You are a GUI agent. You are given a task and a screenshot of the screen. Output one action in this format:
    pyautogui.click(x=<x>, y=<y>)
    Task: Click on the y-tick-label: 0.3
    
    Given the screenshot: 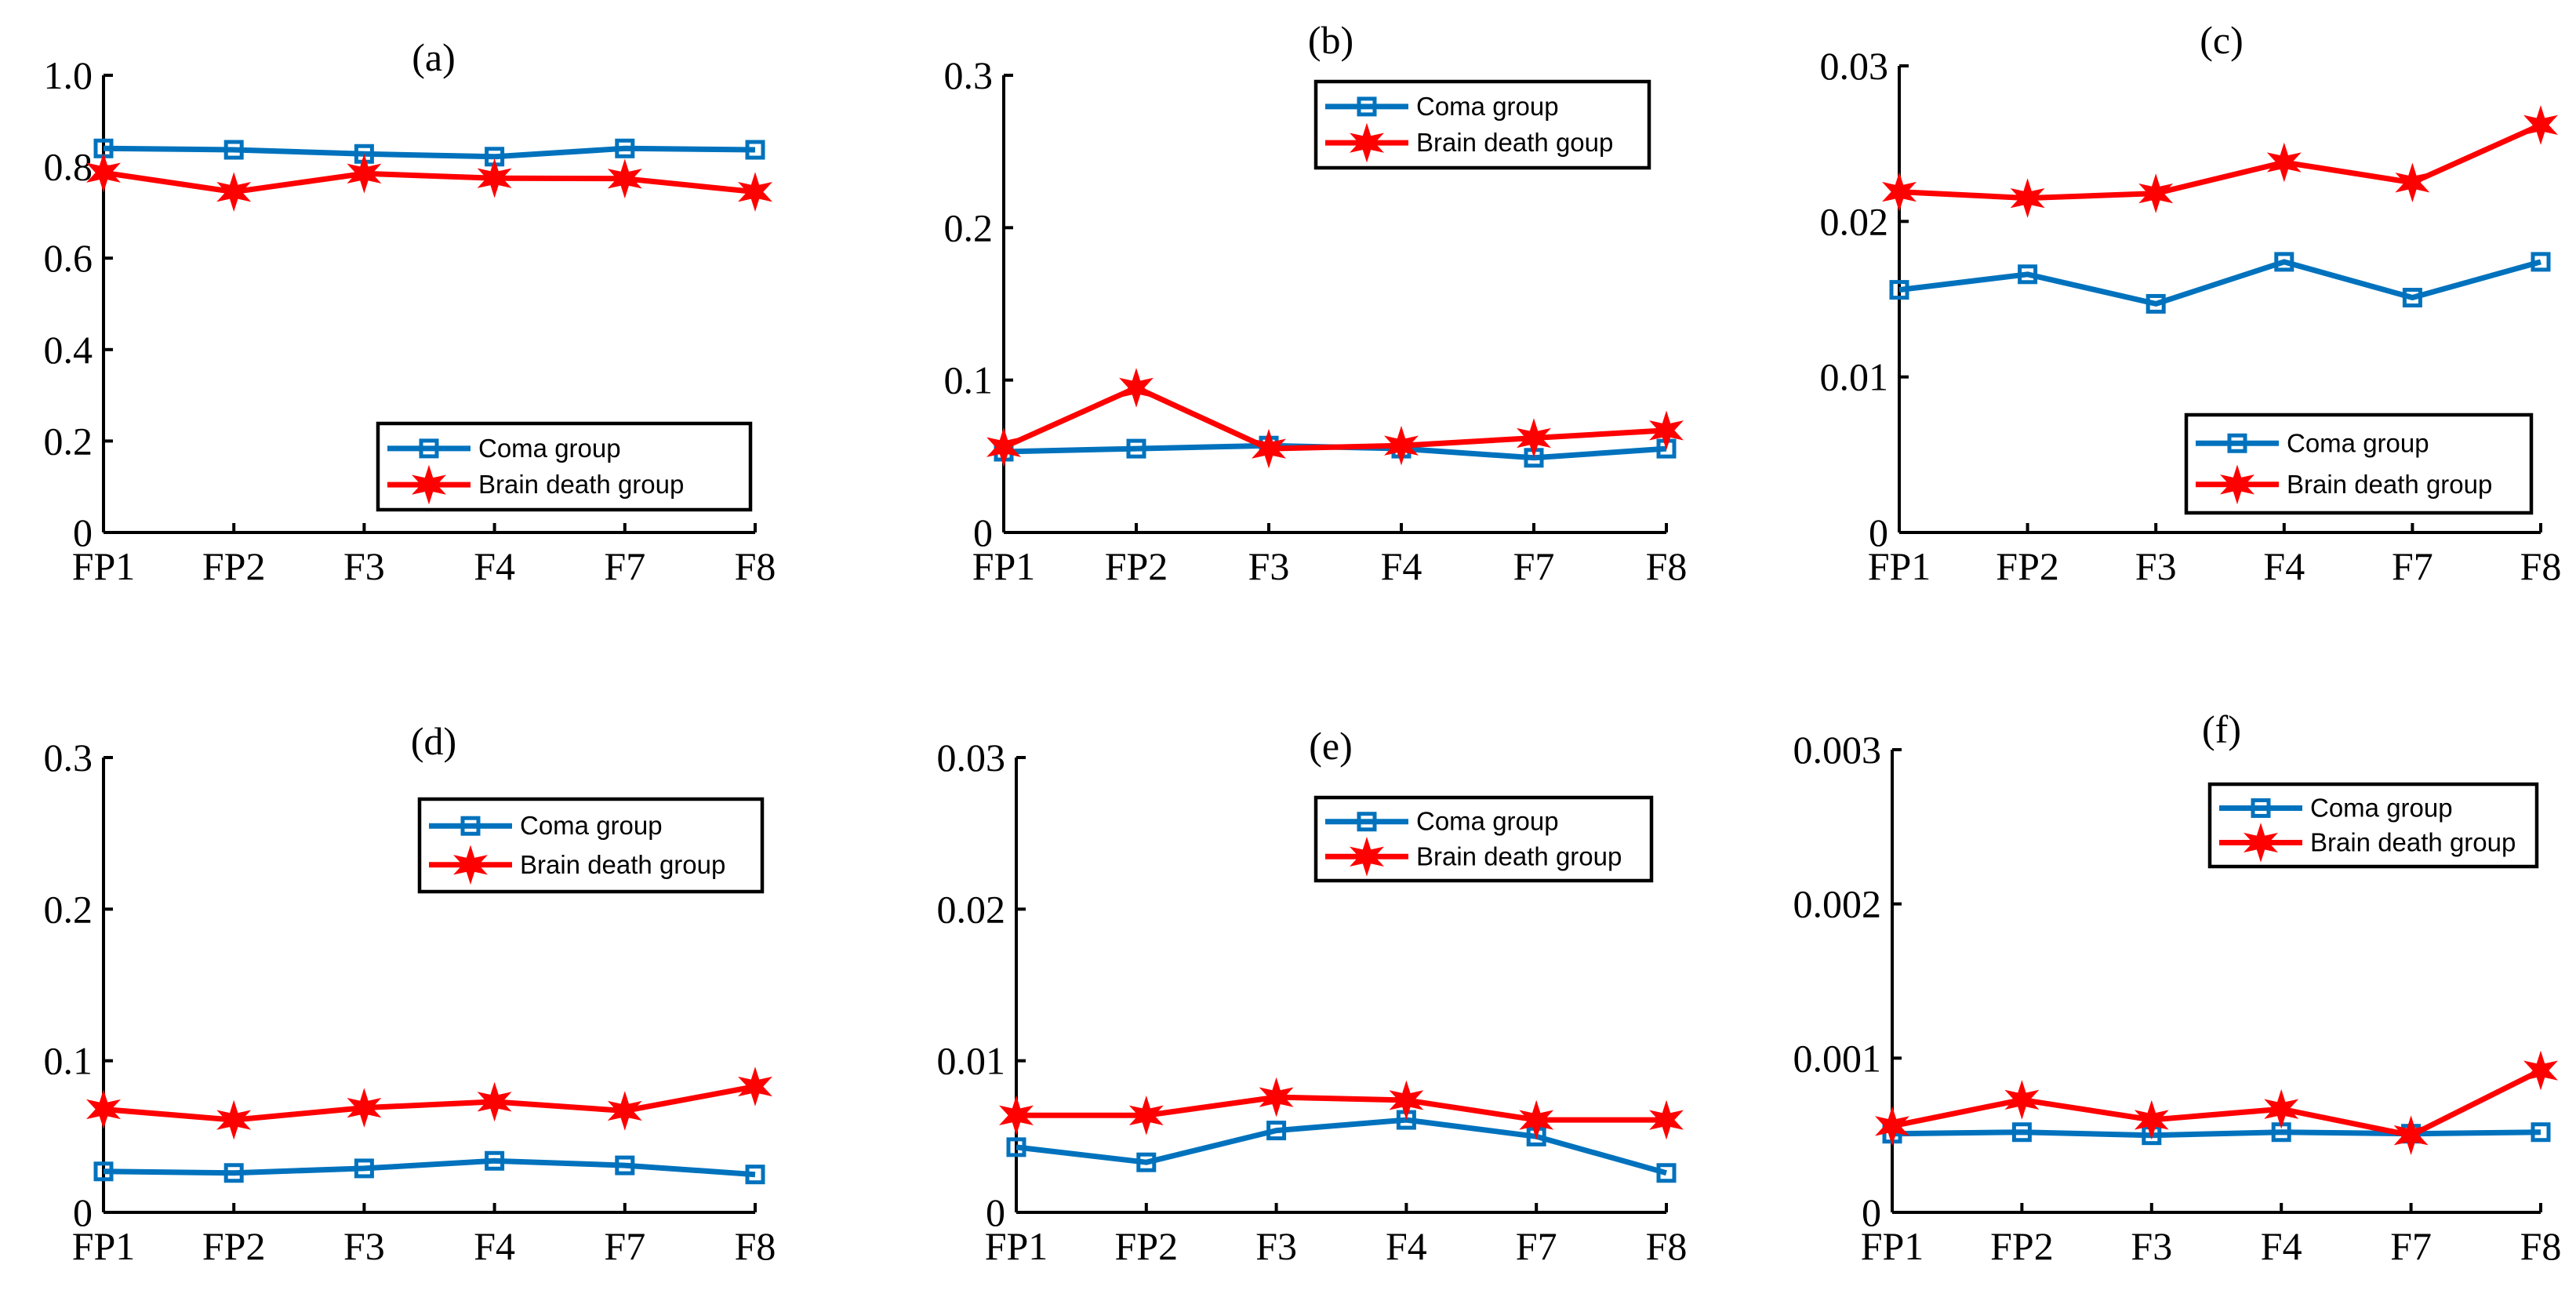 What is the action you would take?
    pyautogui.click(x=68, y=758)
    